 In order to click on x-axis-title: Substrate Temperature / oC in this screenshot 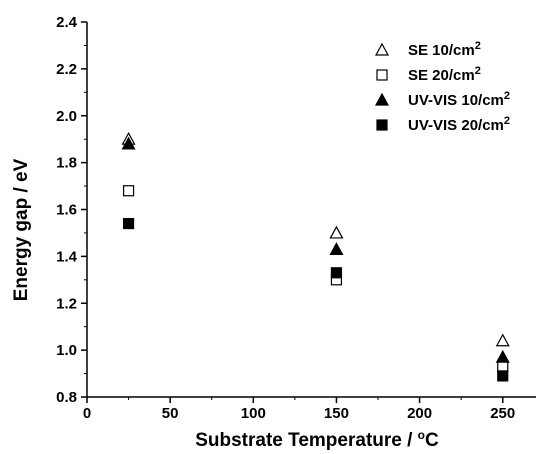, I will do `click(317, 439)`.